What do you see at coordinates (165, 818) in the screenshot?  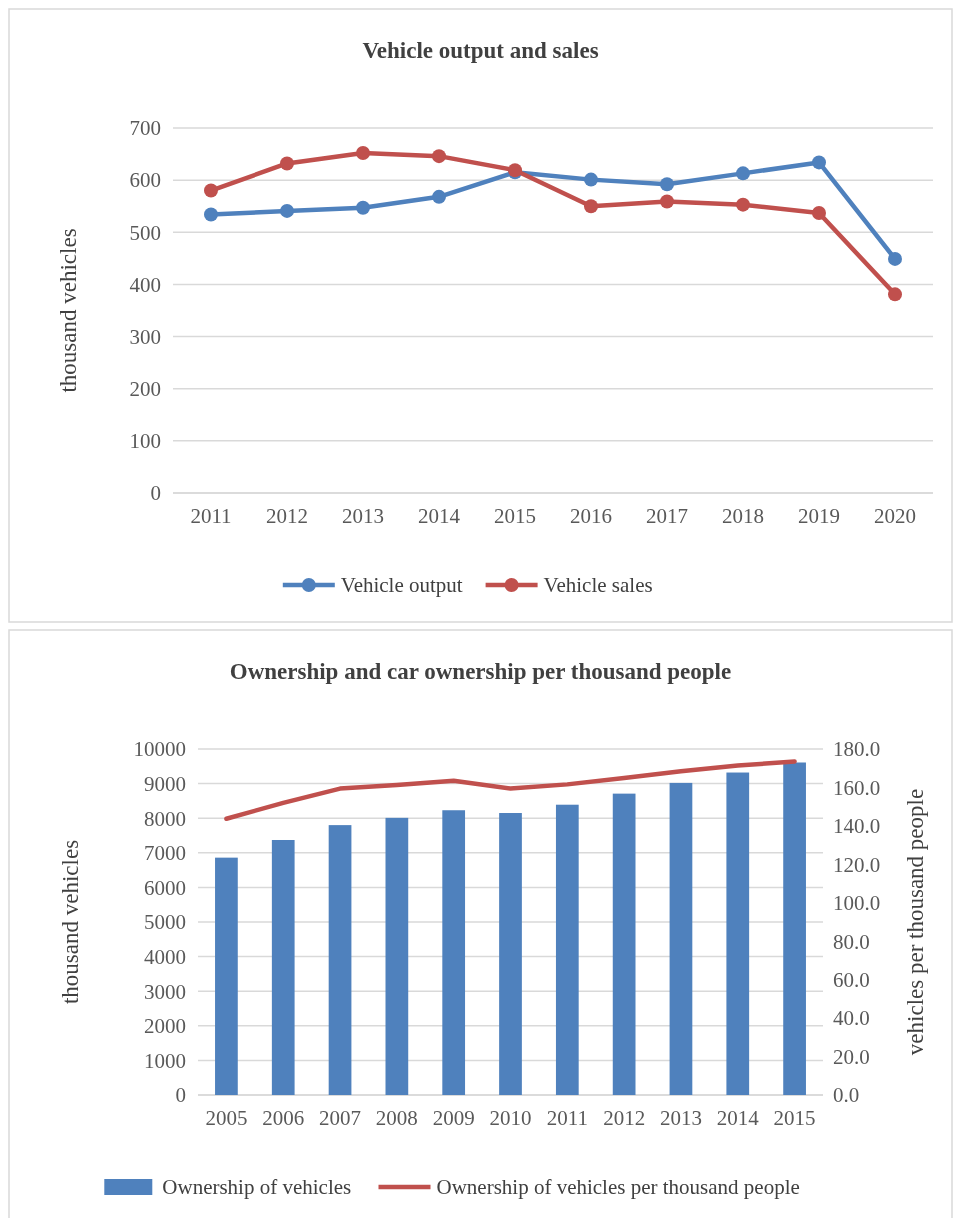 I see `y-tick-label: 8000` at bounding box center [165, 818].